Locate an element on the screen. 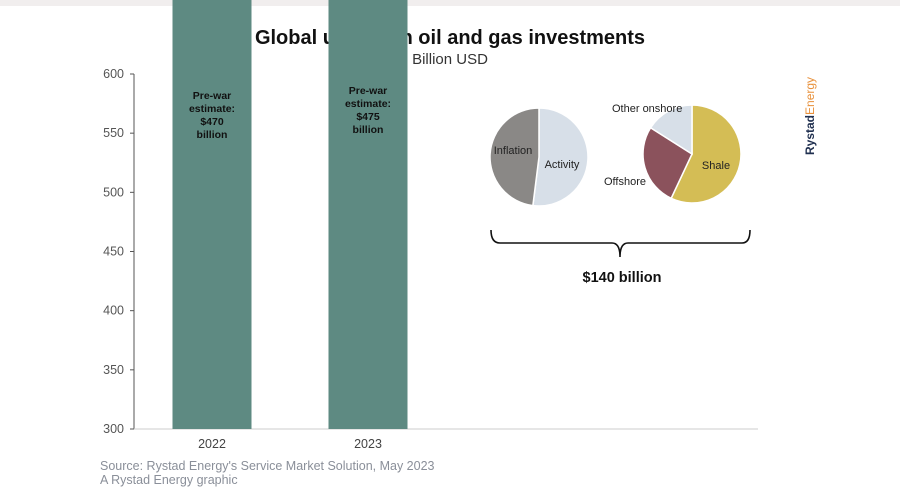 This screenshot has width=900, height=500. pie-label: Other onshore is located at coordinates (647, 109).